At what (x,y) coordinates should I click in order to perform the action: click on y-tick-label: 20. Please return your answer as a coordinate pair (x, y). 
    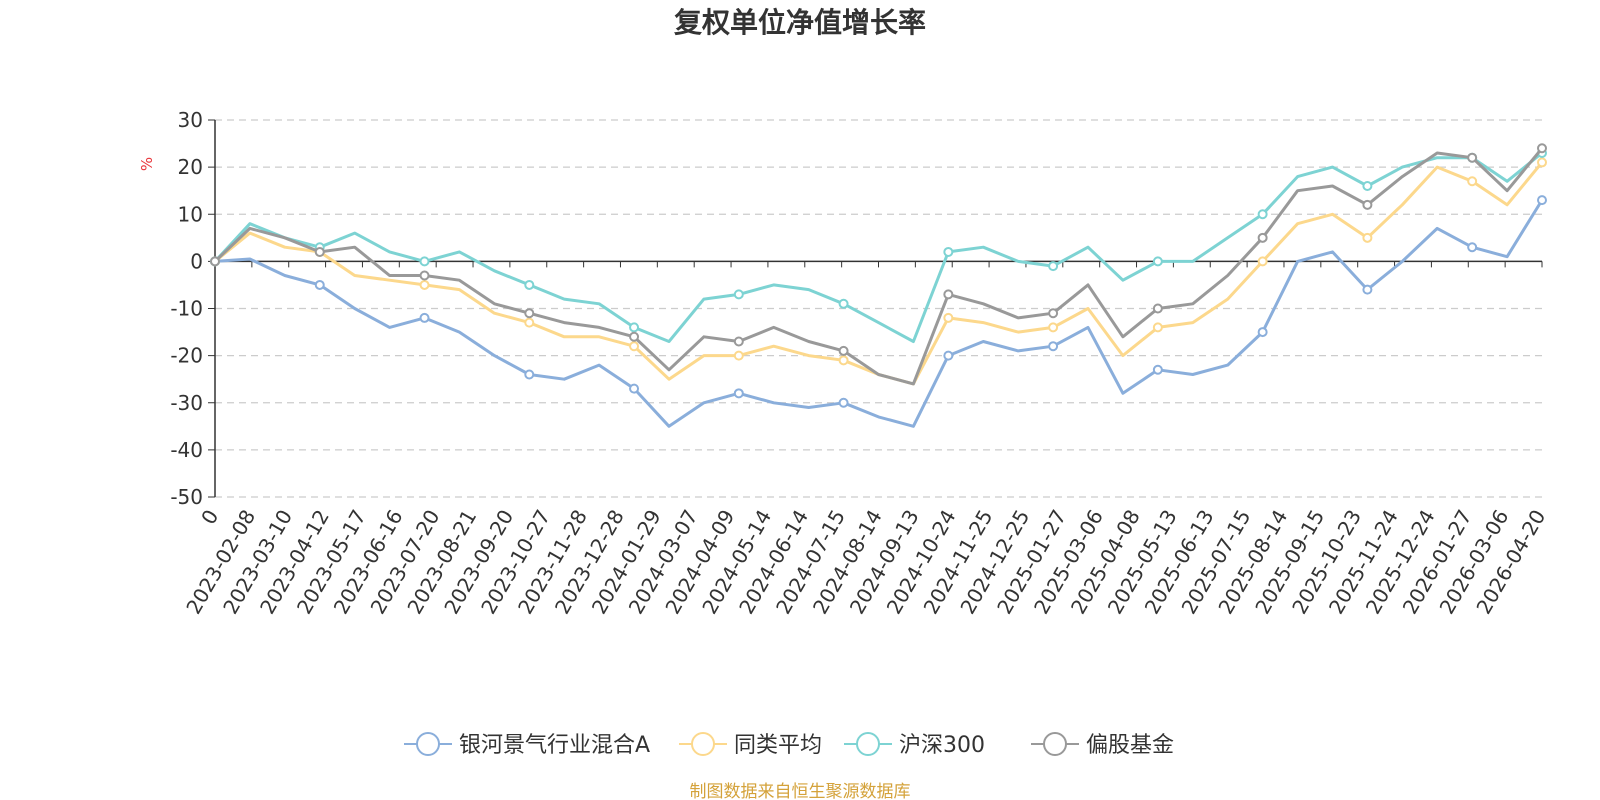
    Looking at the image, I should click on (190, 167).